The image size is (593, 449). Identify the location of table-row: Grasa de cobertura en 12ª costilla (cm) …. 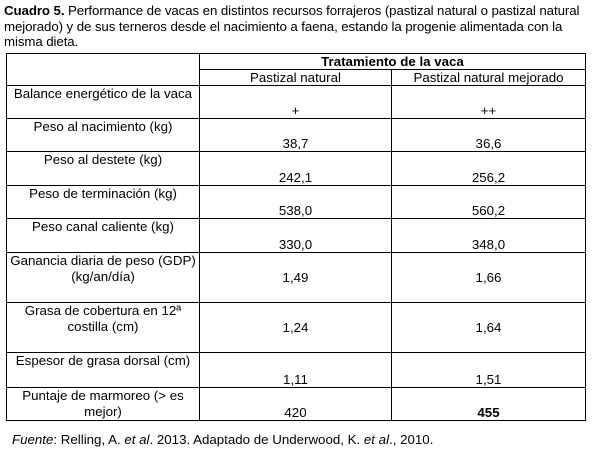
(296, 328).